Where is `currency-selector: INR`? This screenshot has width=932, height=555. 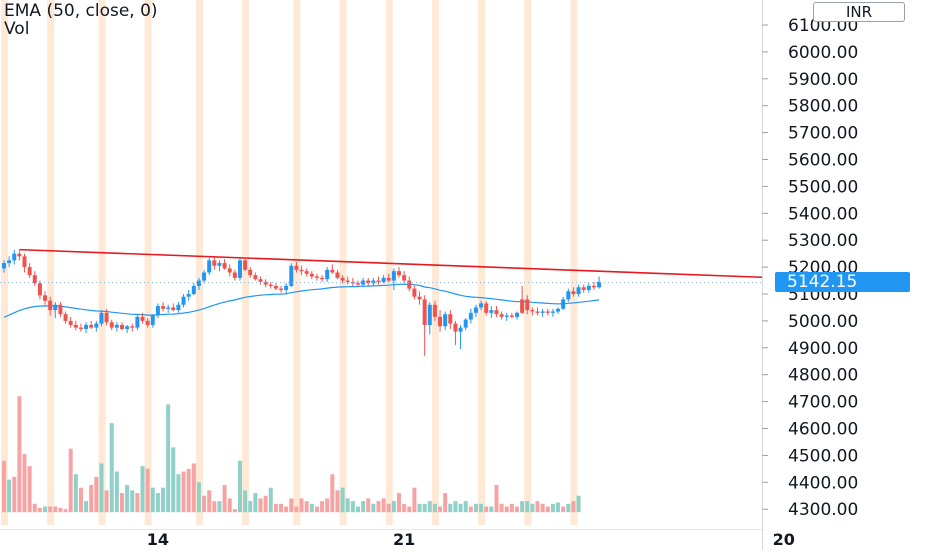
currency-selector: INR is located at coordinates (859, 12).